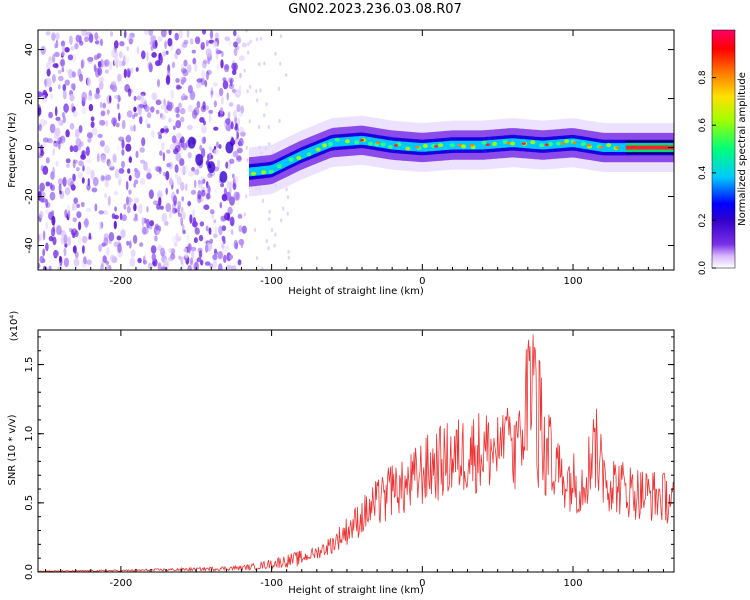 This screenshot has width=750, height=600. What do you see at coordinates (121, 583) in the screenshot?
I see `bottom-x-tick-label: -200` at bounding box center [121, 583].